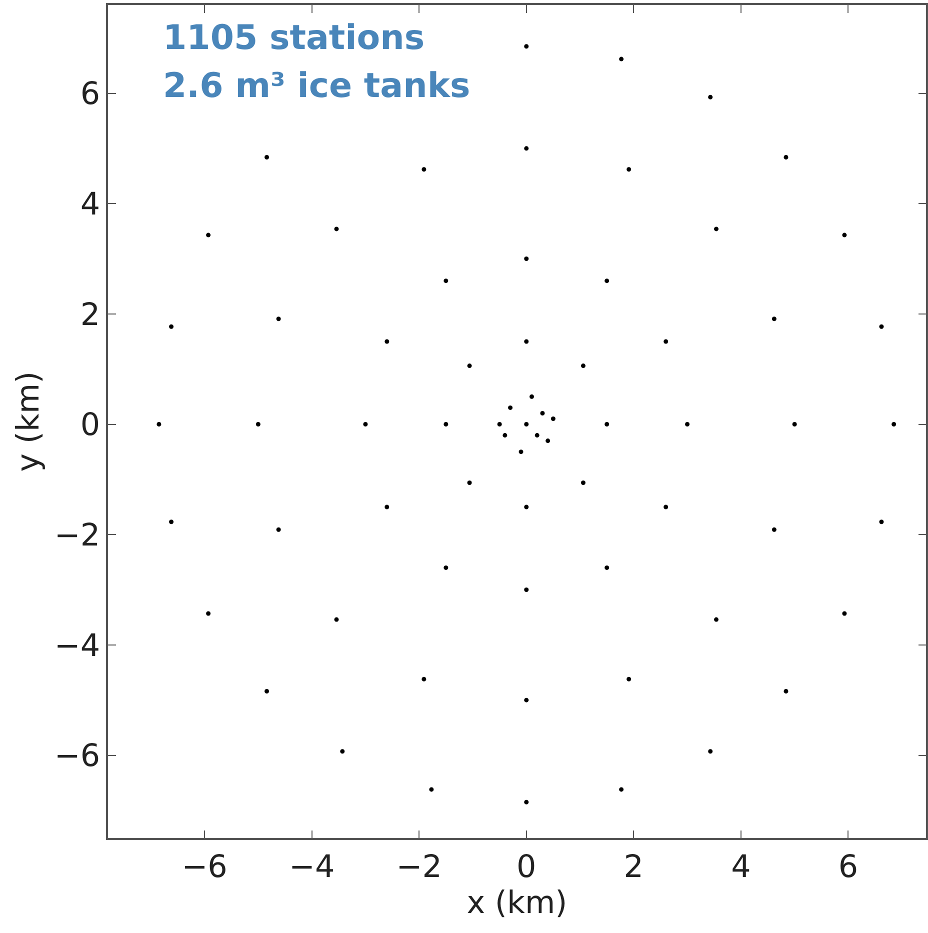 This screenshot has height=933, width=928. Describe the element at coordinates (28, 421) in the screenshot. I see `y-axis-title: y (km)` at that location.